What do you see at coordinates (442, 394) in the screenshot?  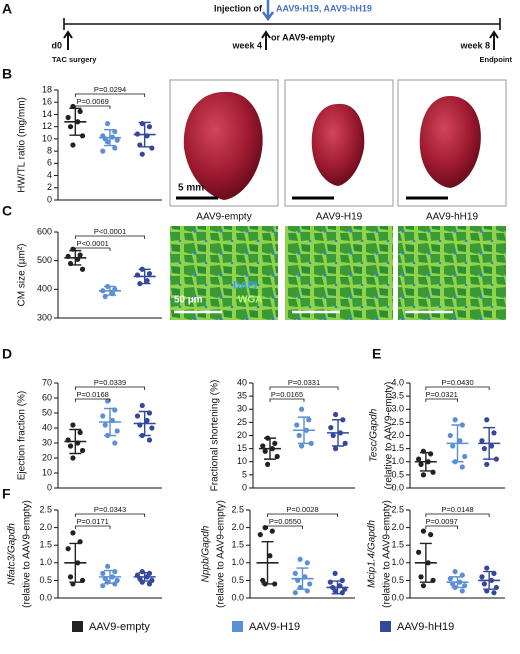 I see `p-value: P=0.0321` at bounding box center [442, 394].